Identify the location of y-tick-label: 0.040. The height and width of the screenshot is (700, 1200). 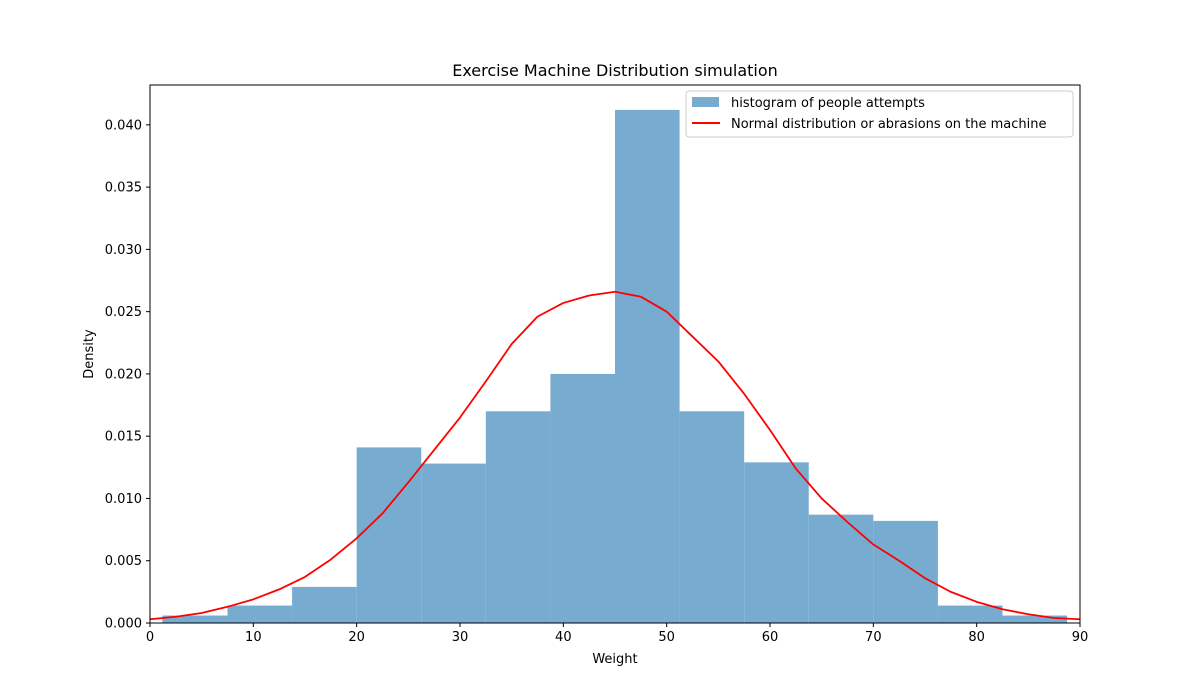
(123, 125).